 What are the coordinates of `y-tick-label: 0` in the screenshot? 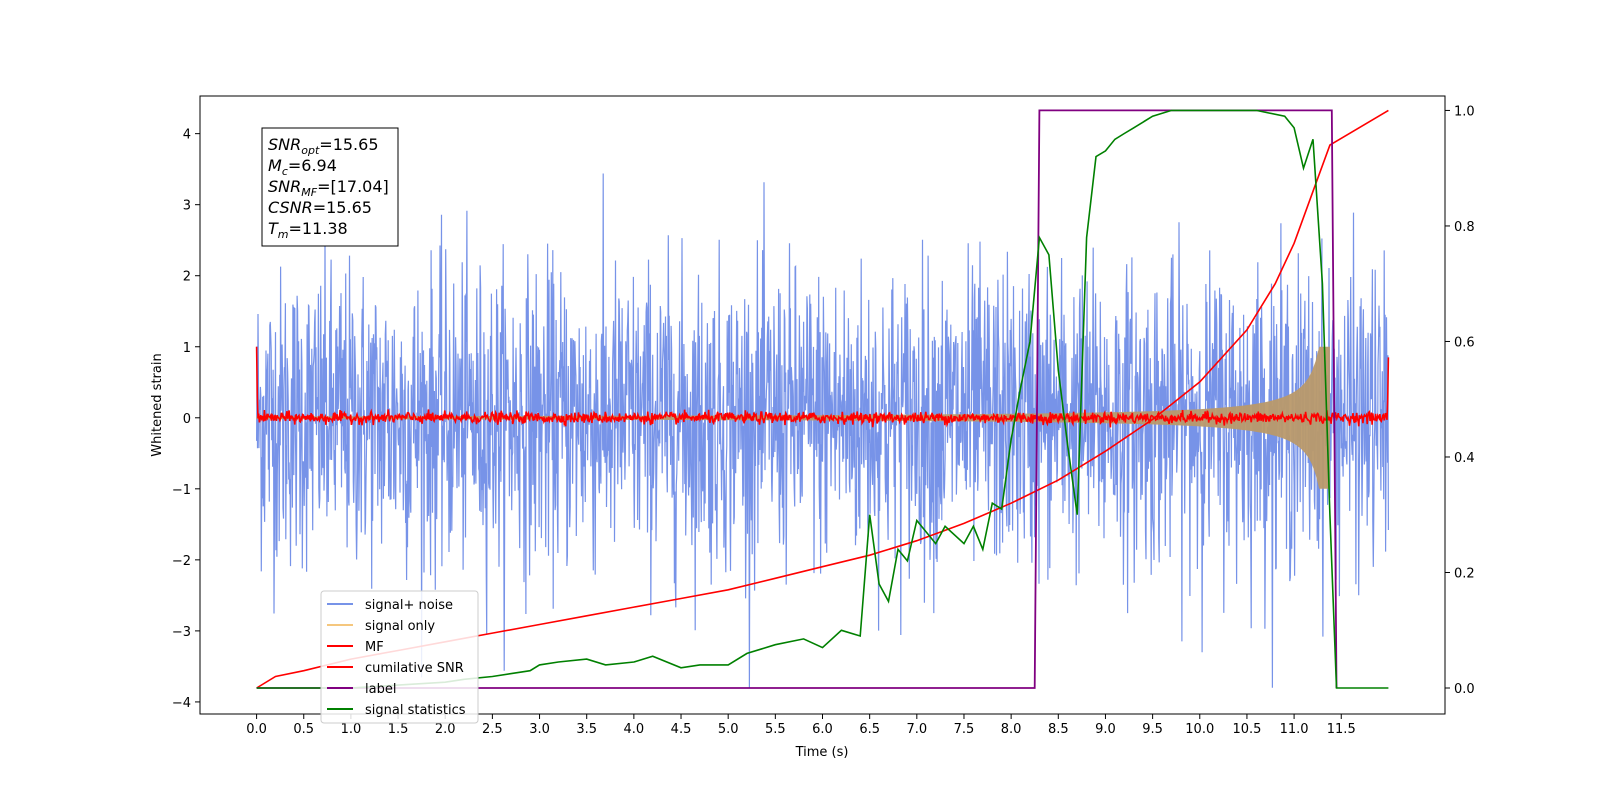 It's located at (187, 419).